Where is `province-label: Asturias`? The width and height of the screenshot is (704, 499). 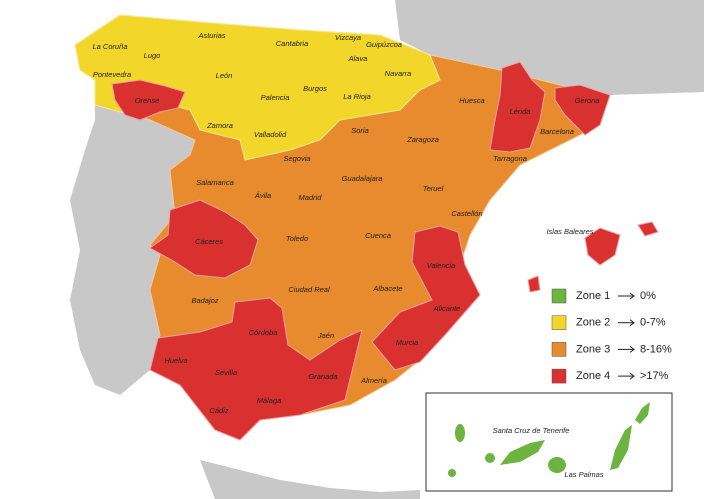 province-label: Asturias is located at coordinates (211, 35).